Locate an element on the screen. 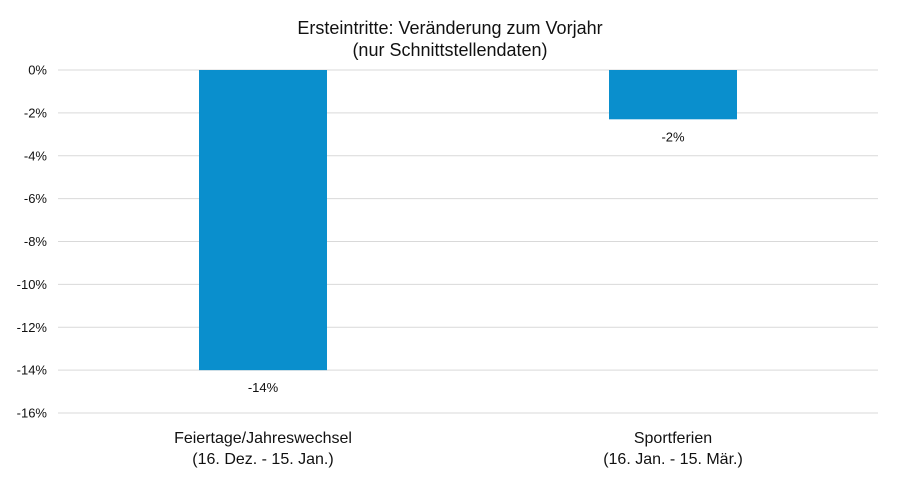  chart-title-line-1: Ersteintritte: Veränderung zum Vorjahr is located at coordinates (449, 28).